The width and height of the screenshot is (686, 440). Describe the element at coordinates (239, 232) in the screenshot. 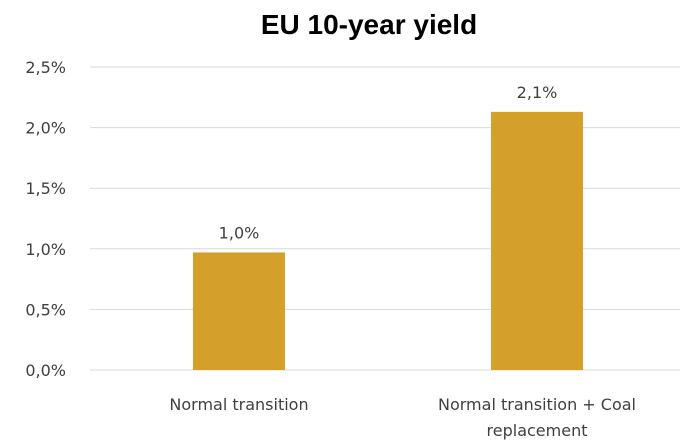

I see `data-label: 1,0%` at that location.